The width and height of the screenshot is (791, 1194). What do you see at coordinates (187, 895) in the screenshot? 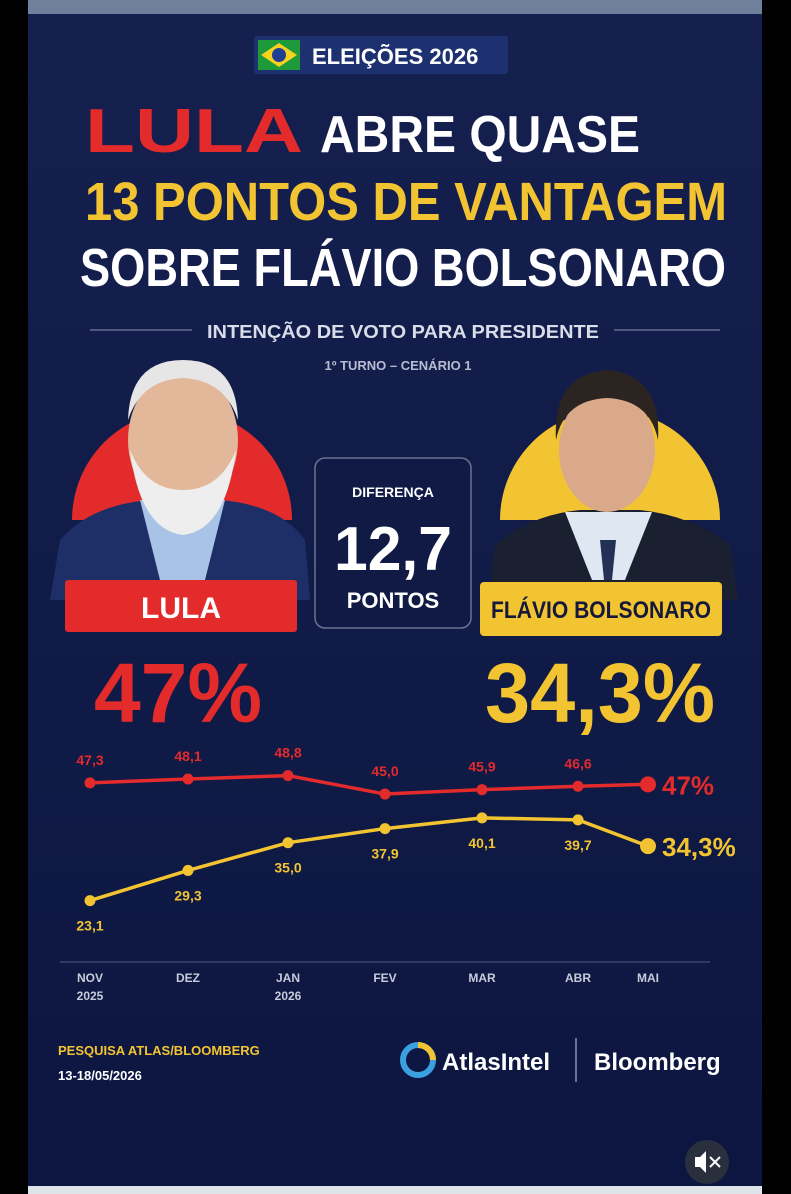
I see `data-label: 29,3` at bounding box center [187, 895].